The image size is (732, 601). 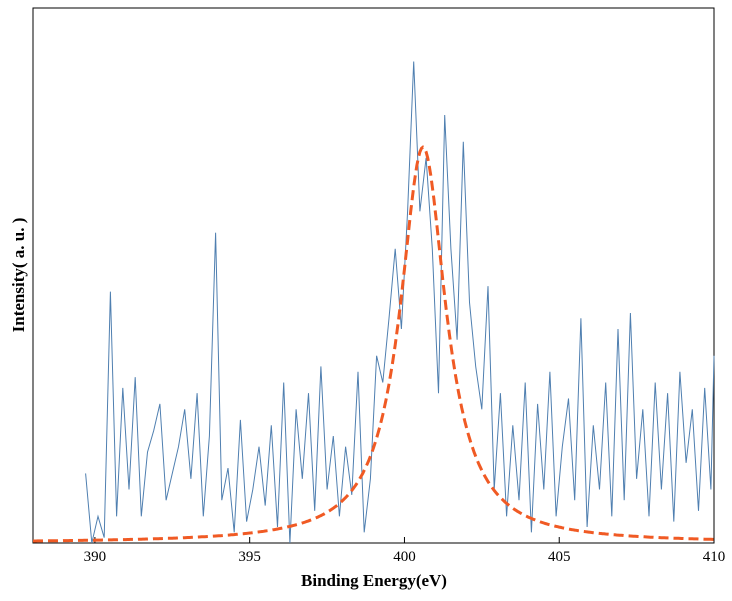 I want to click on x-tick-label: 400, so click(x=404, y=557).